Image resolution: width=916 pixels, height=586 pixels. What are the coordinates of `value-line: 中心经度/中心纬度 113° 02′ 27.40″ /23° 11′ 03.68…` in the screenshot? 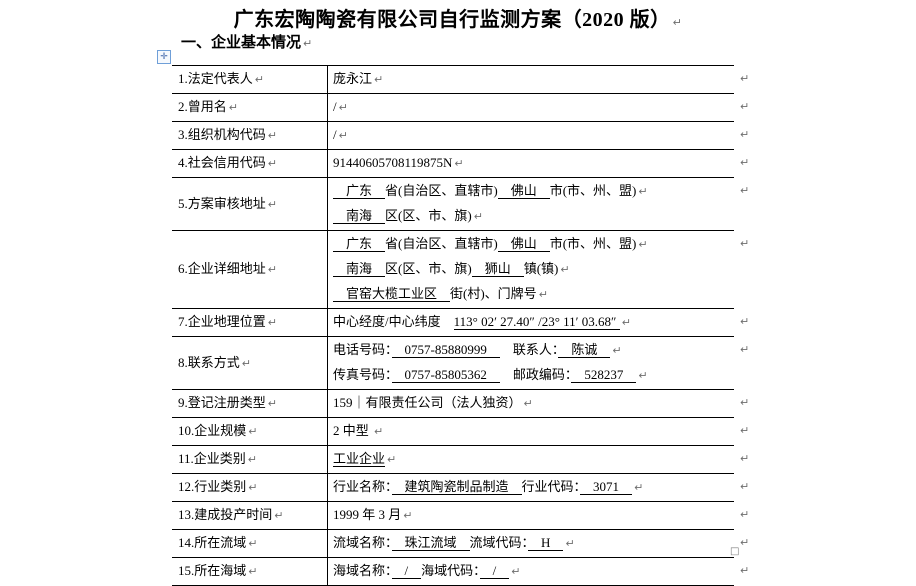 It's located at (532, 322).